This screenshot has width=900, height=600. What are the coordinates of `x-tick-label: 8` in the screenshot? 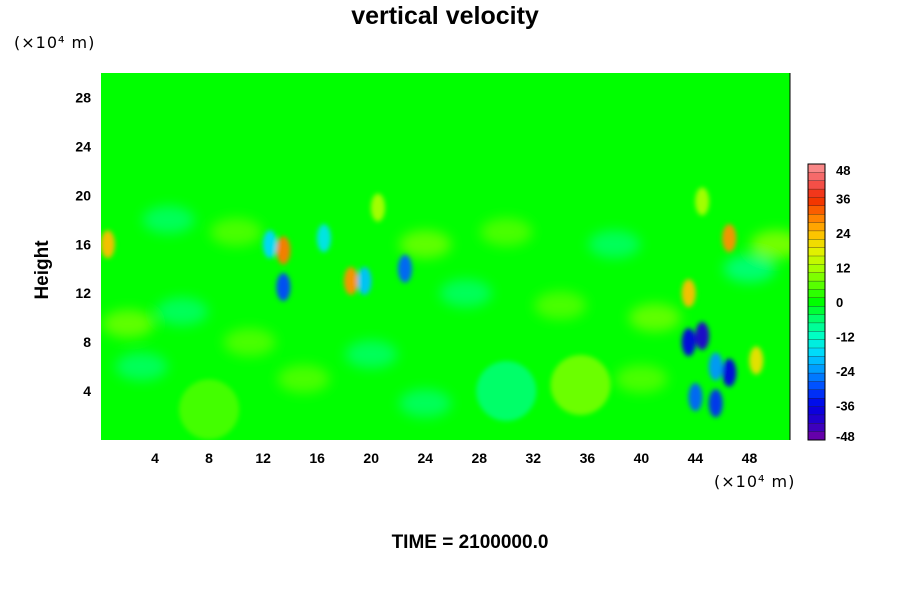 It's located at (209, 458).